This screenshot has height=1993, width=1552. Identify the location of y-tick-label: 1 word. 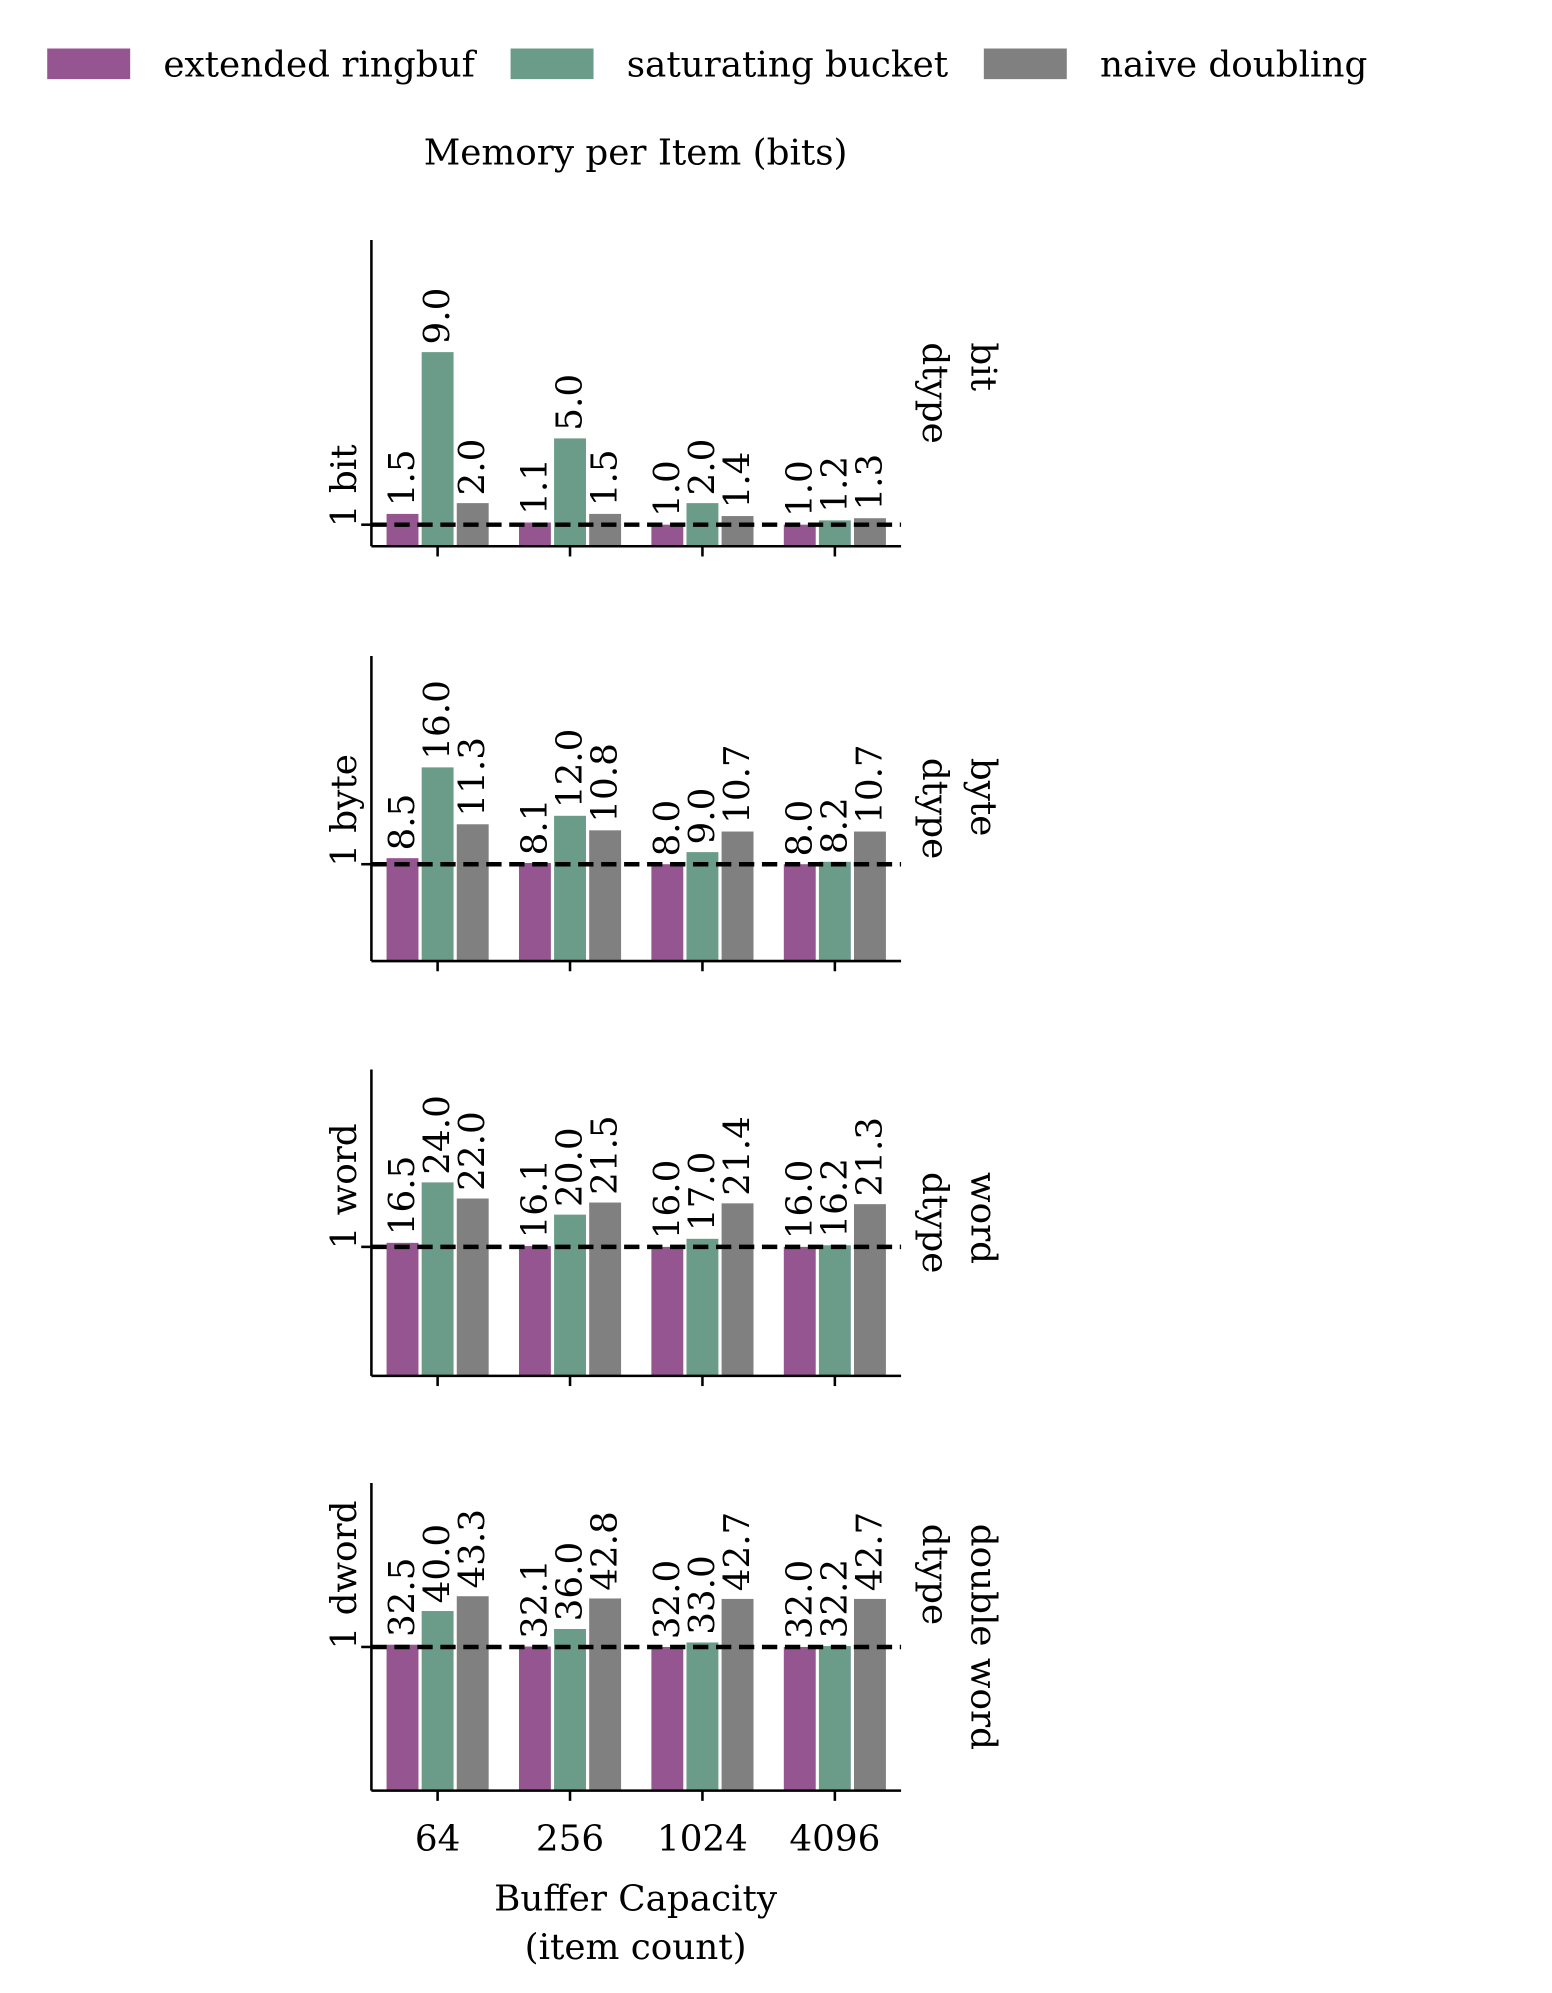
(344, 1186).